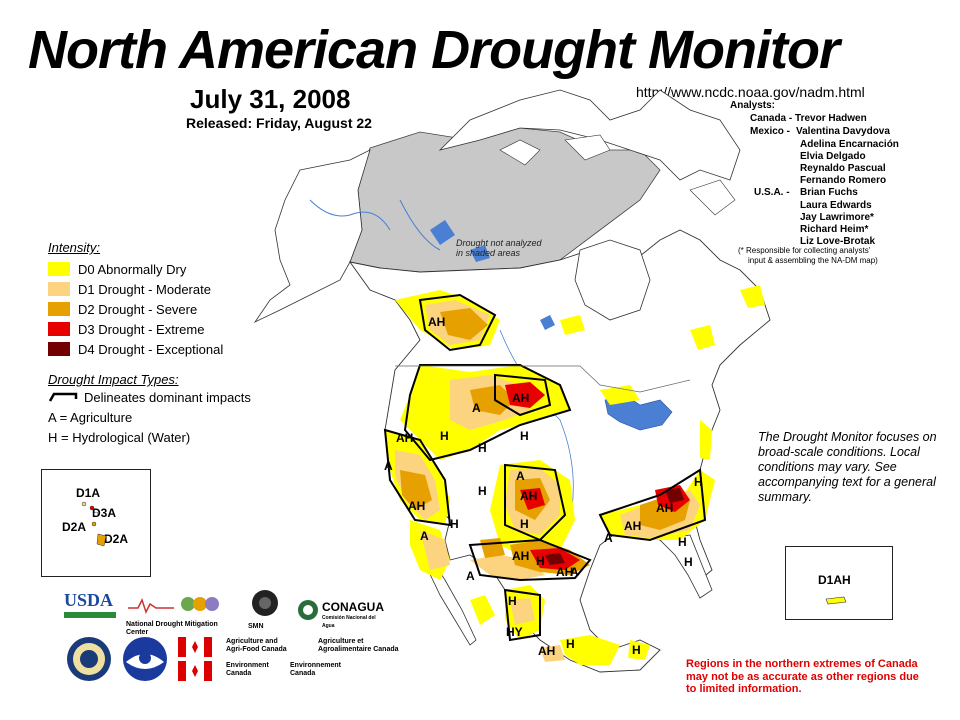 Image resolution: width=960 pixels, height=720 pixels. I want to click on hawaii-label-2: D3A, so click(104, 513).